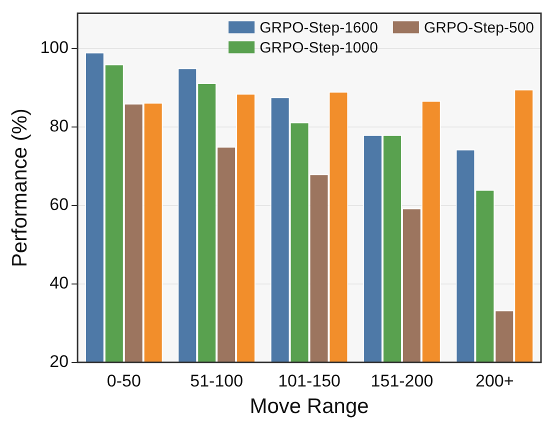  I want to click on x-axis-title: Move Range, so click(309, 406).